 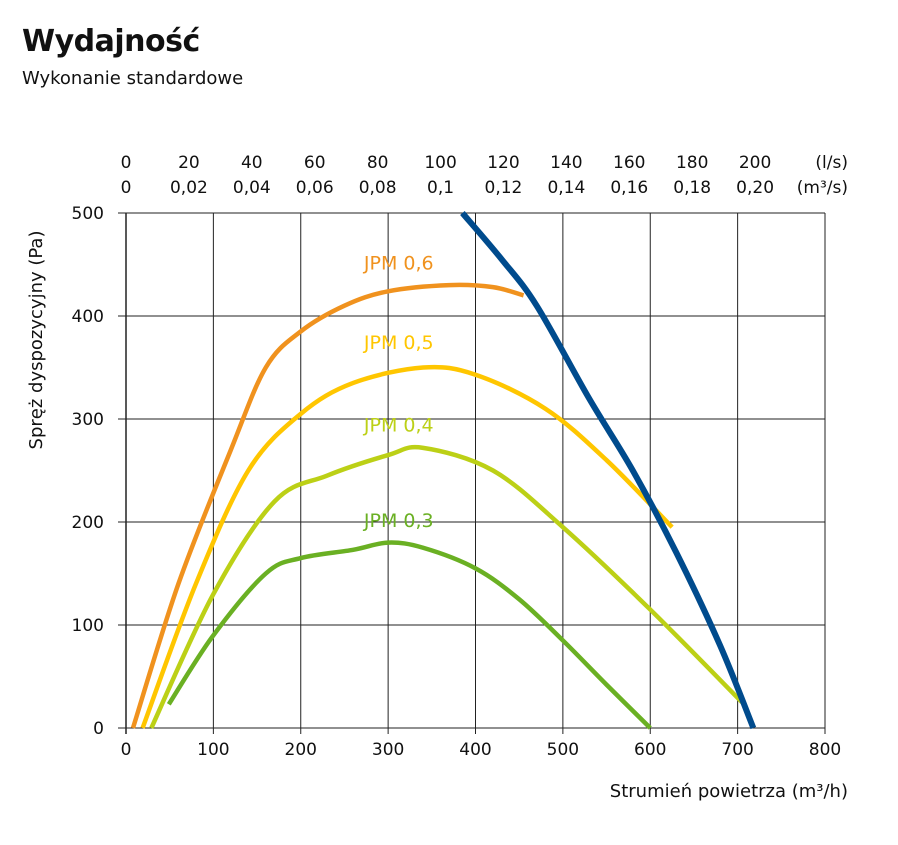 I want to click on top-tick-label-ls: 40, so click(x=252, y=163).